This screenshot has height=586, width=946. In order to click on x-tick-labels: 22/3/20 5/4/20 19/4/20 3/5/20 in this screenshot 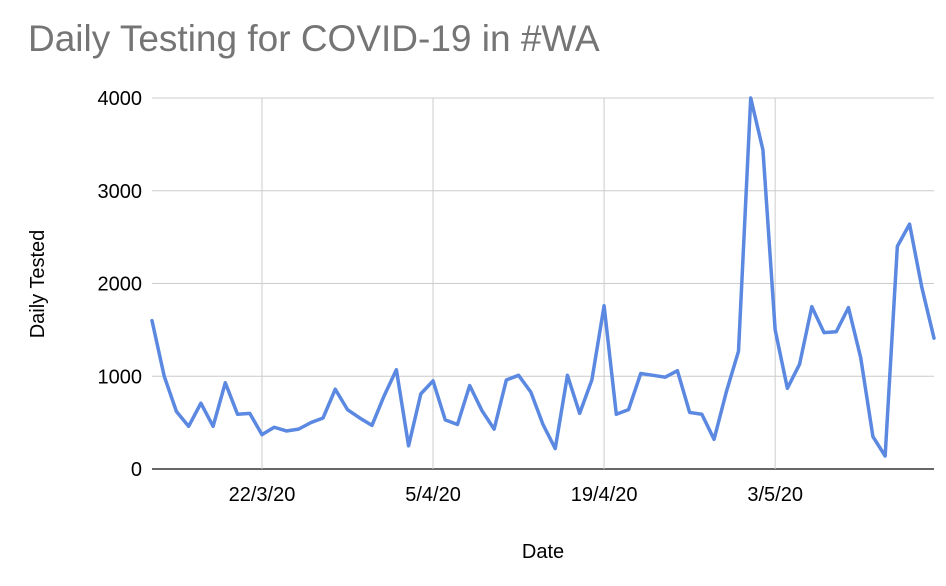, I will do `click(516, 495)`.